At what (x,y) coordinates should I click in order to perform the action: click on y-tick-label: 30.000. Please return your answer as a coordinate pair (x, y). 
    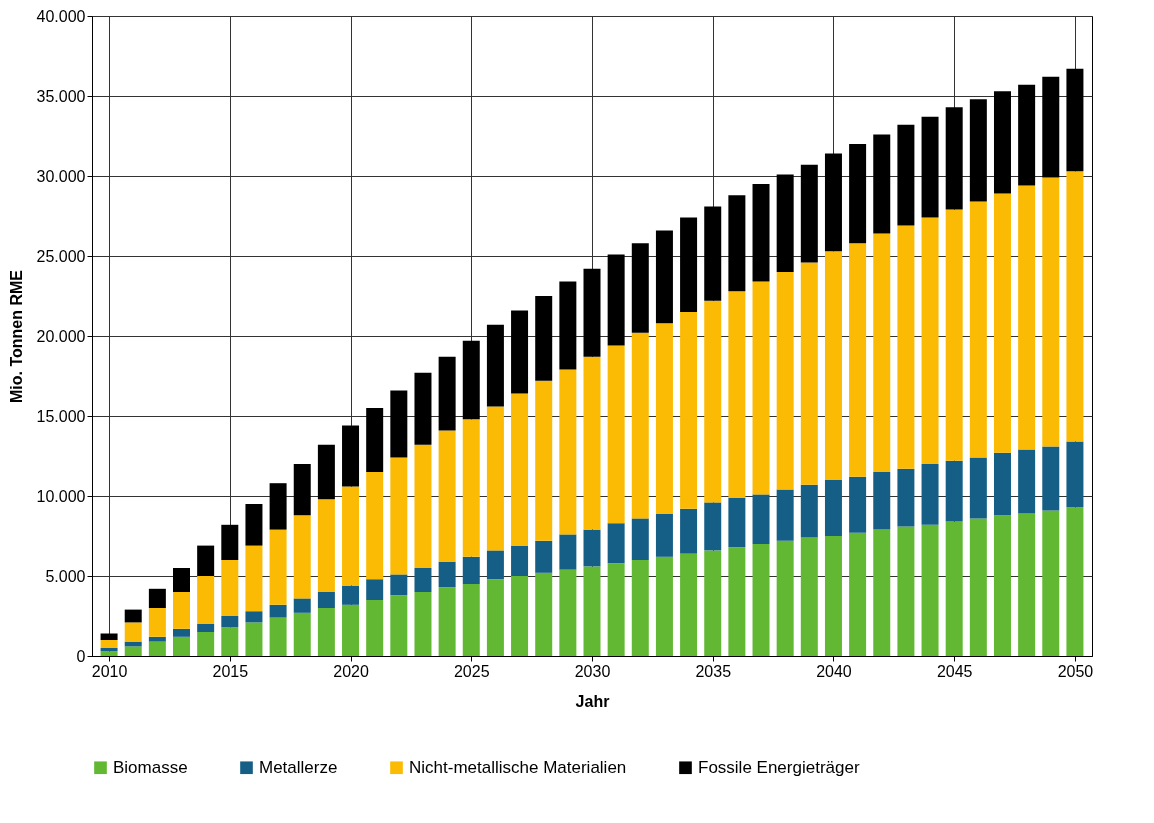
    Looking at the image, I should click on (61, 176).